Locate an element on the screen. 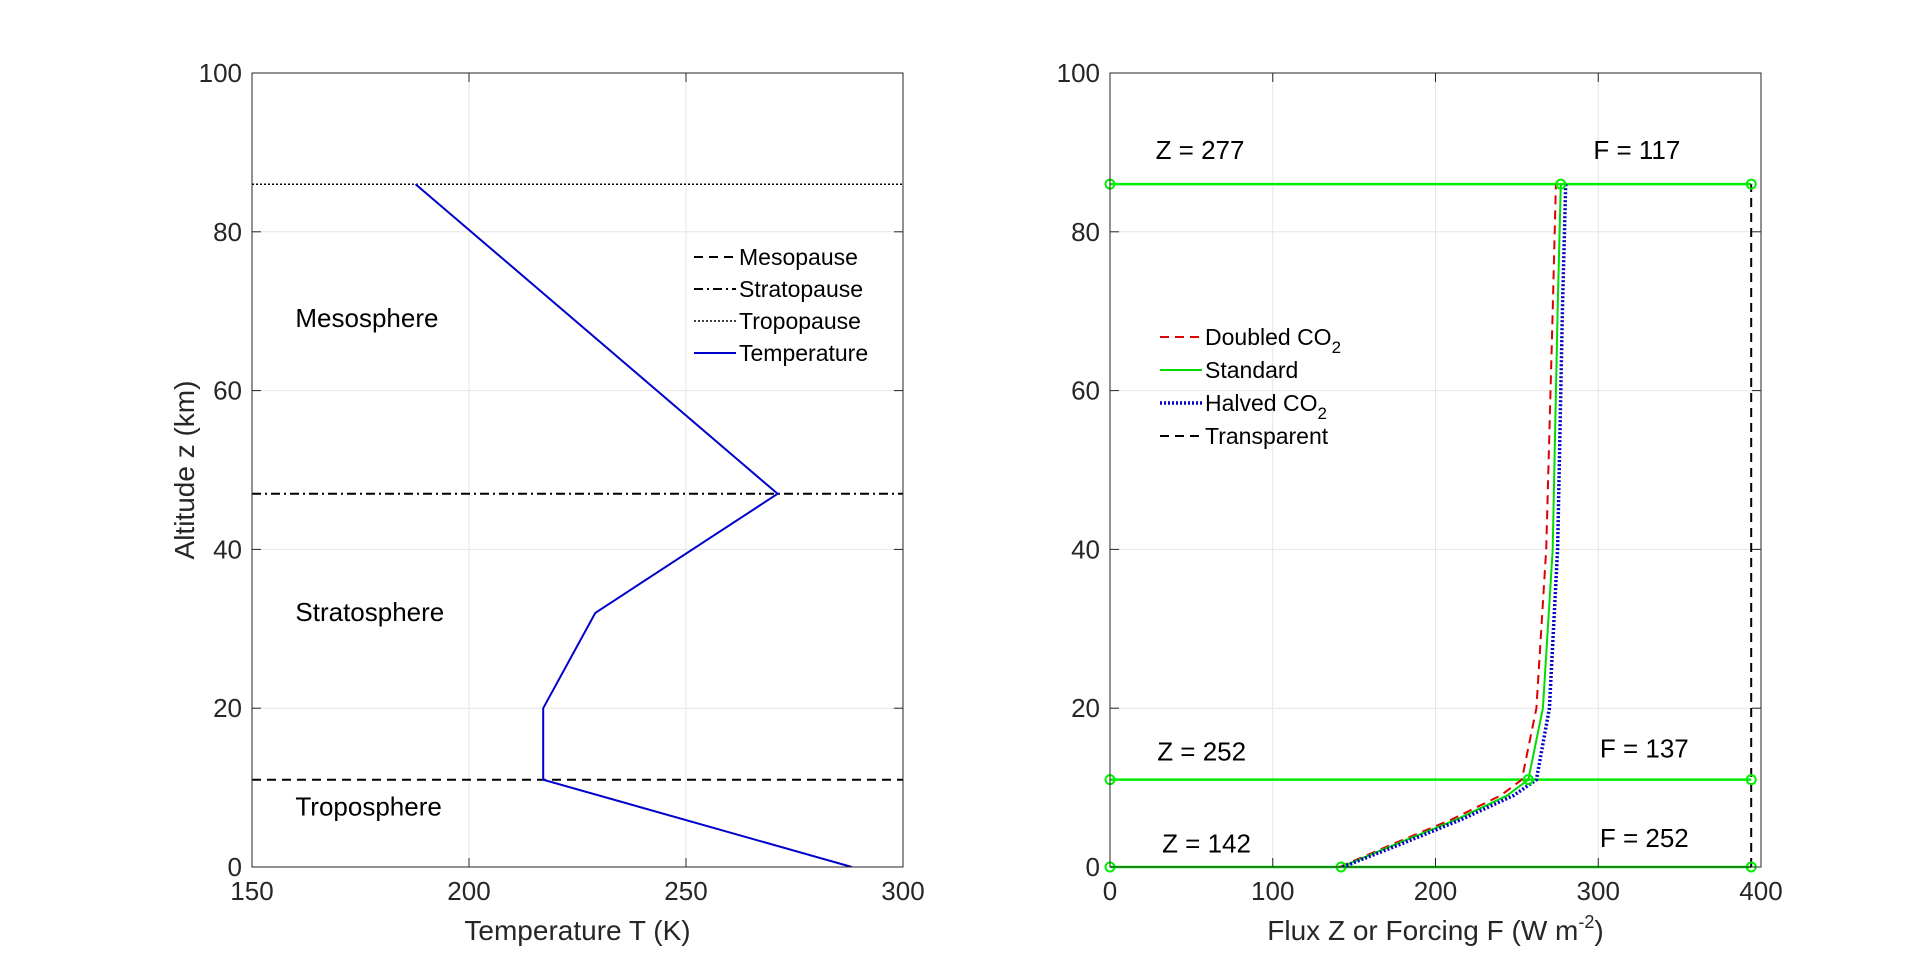  x-tick-label: 400 is located at coordinates (1760, 891).